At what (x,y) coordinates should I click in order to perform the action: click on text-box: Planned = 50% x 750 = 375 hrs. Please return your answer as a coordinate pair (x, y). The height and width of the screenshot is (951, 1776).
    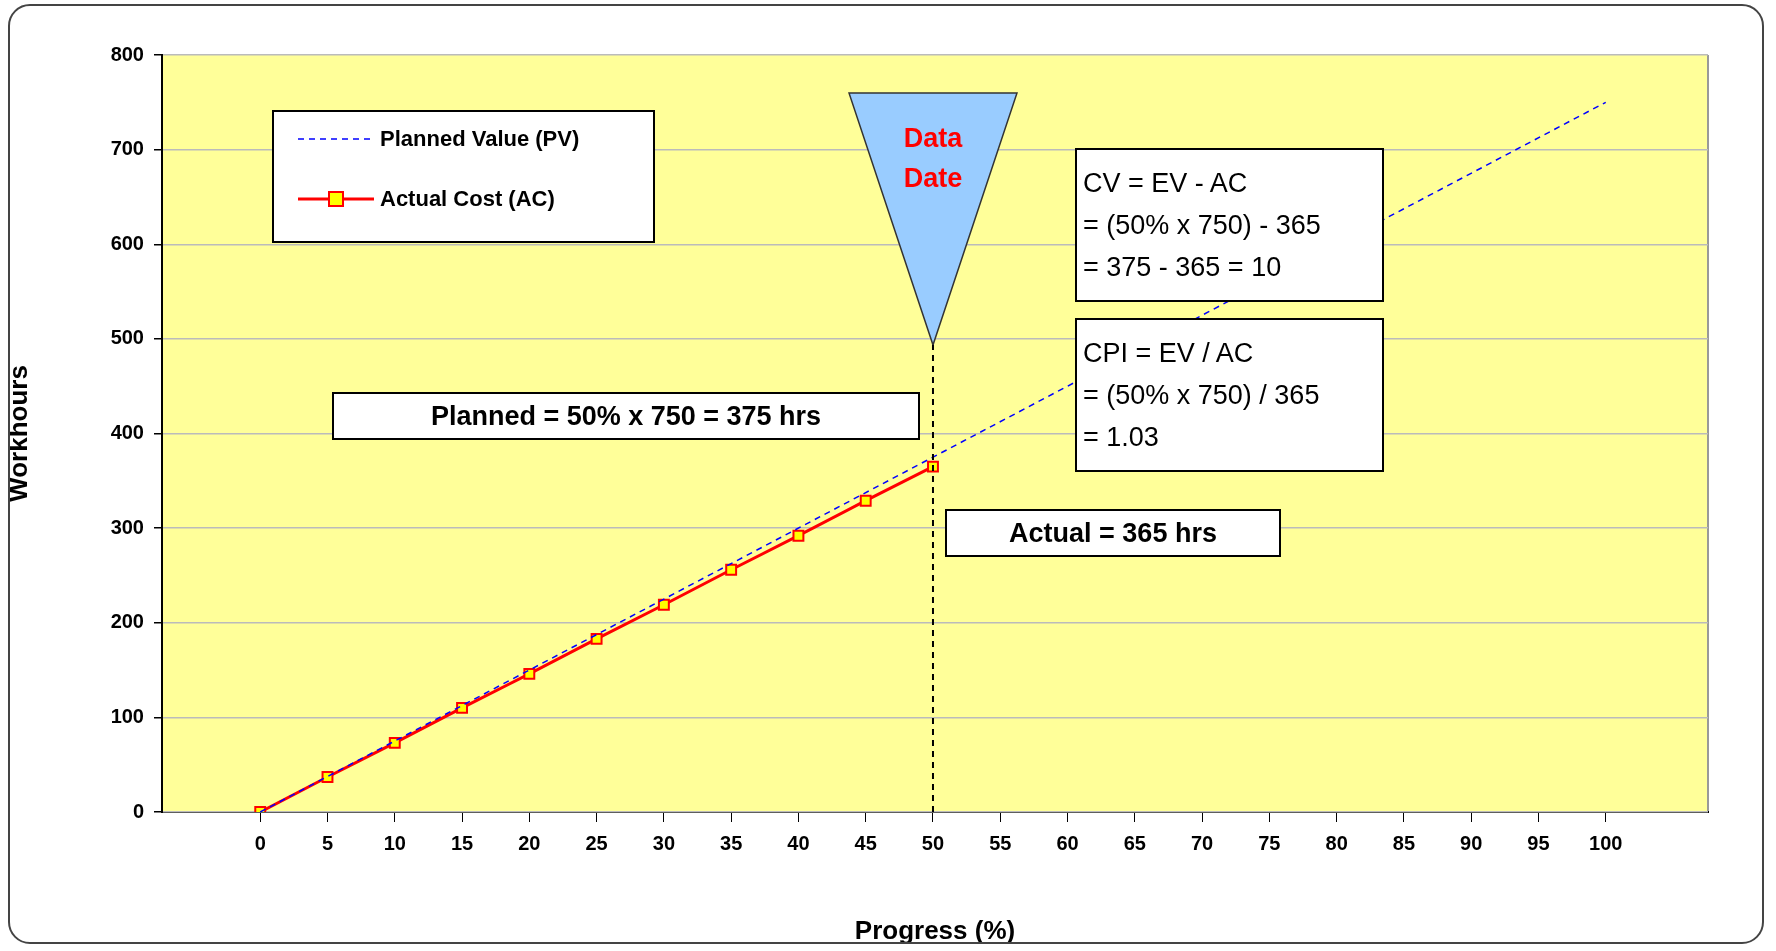
    Looking at the image, I should click on (626, 416).